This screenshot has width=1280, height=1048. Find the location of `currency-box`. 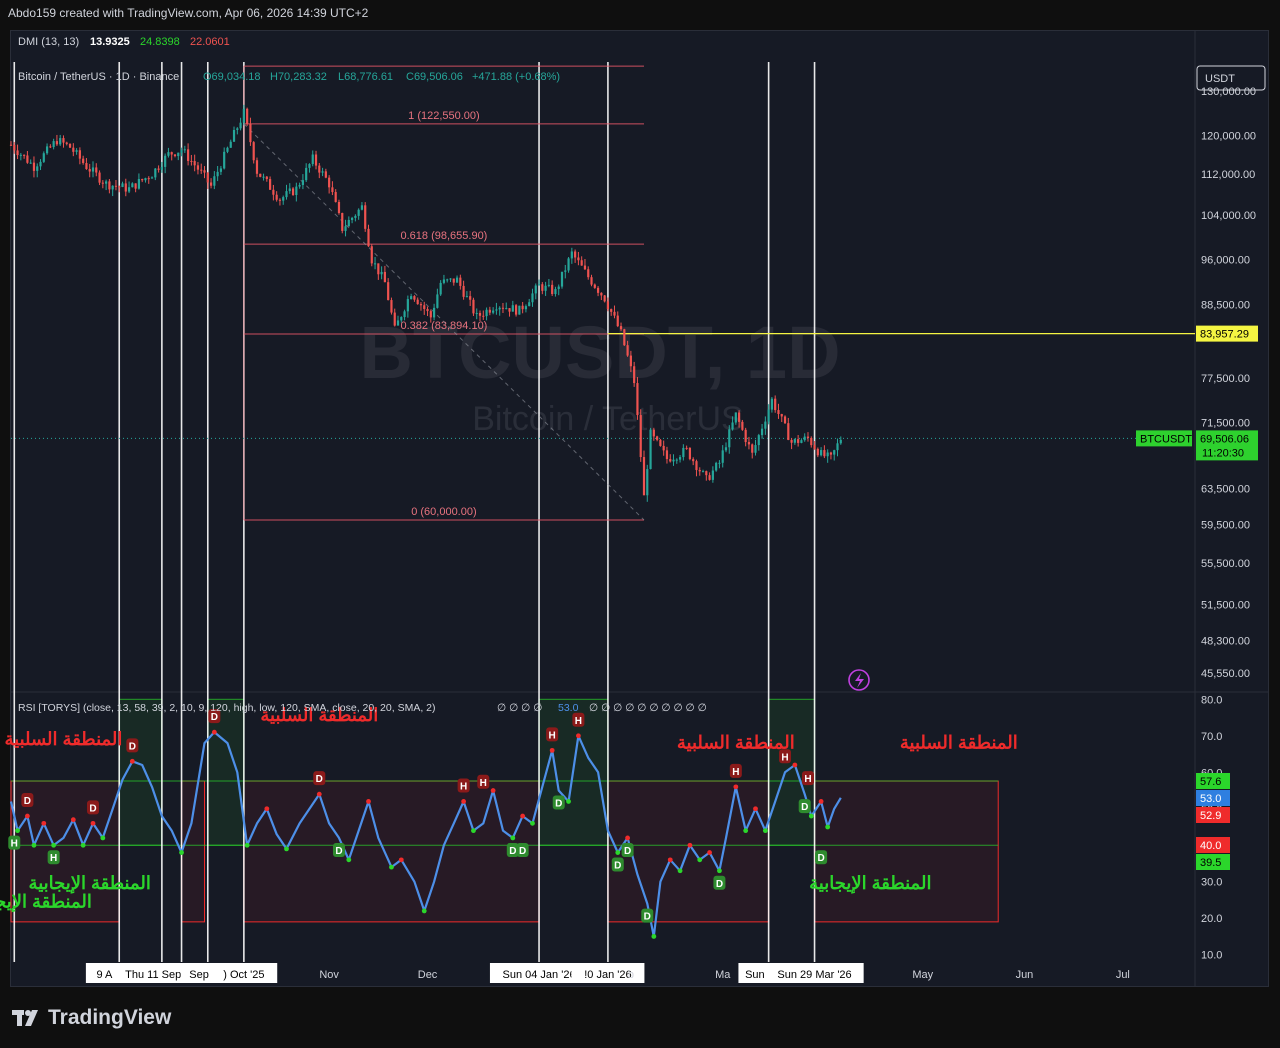

currency-box is located at coordinates (1231, 78).